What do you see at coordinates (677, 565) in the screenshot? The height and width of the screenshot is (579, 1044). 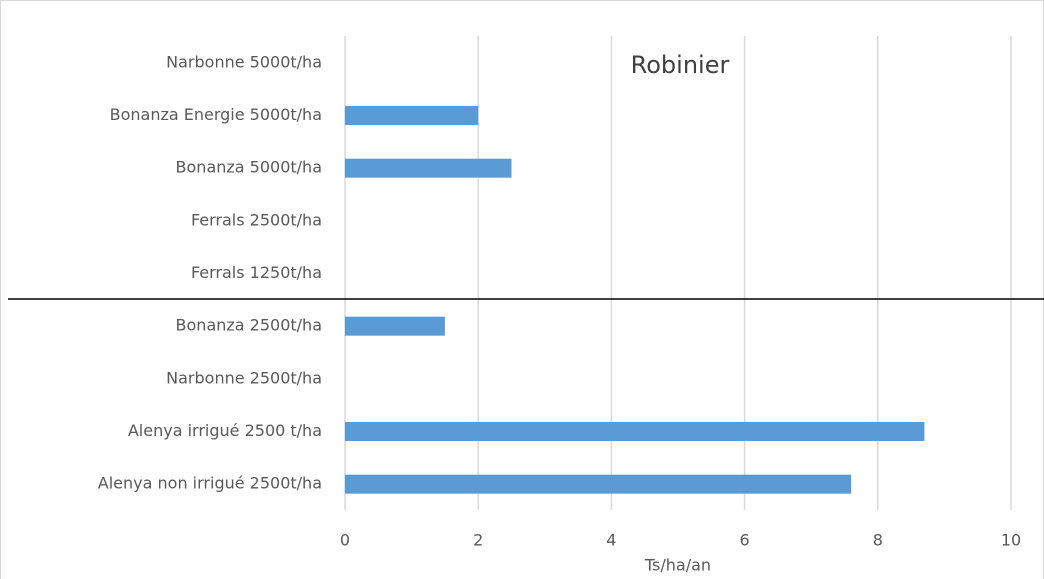 I see `x-axis-label: Ts/ha/an` at bounding box center [677, 565].